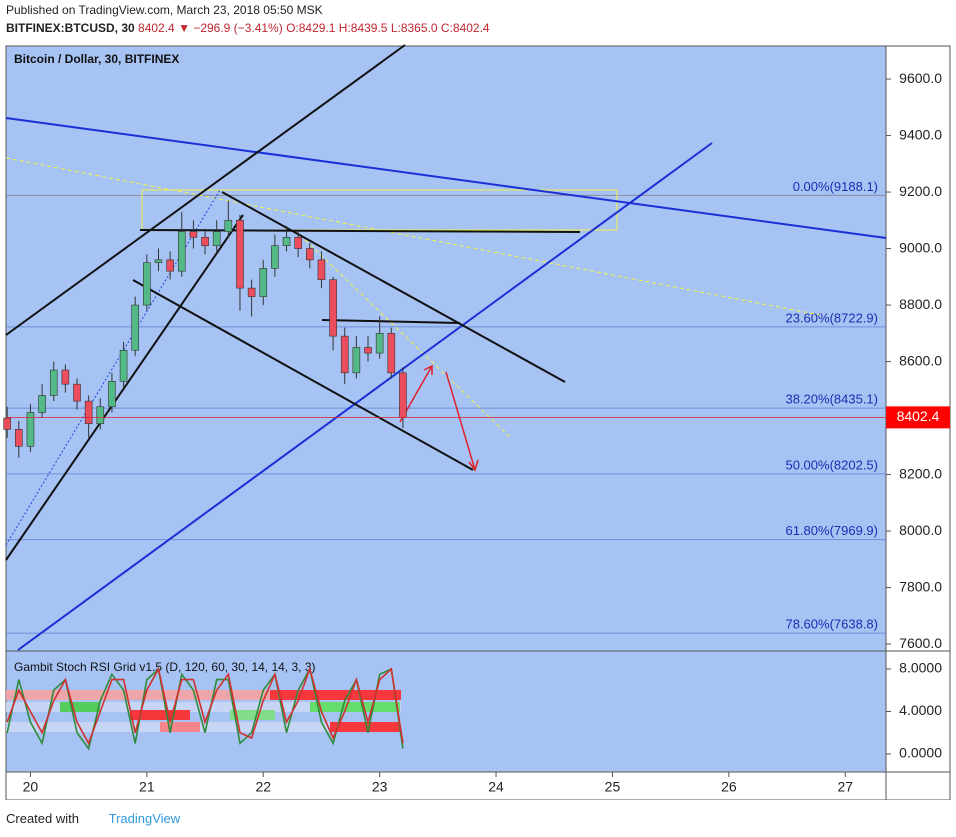  I want to click on x-tick-label: 27, so click(845, 787).